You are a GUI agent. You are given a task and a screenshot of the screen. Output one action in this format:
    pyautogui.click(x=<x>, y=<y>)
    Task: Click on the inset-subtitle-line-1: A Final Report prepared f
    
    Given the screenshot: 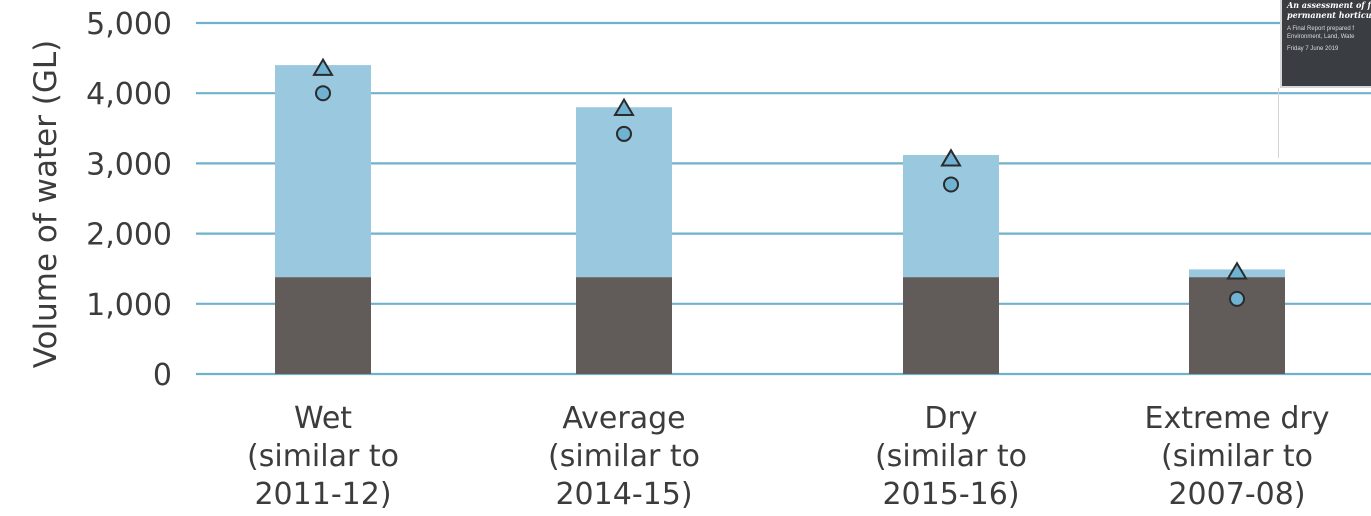 What is the action you would take?
    pyautogui.click(x=1321, y=29)
    